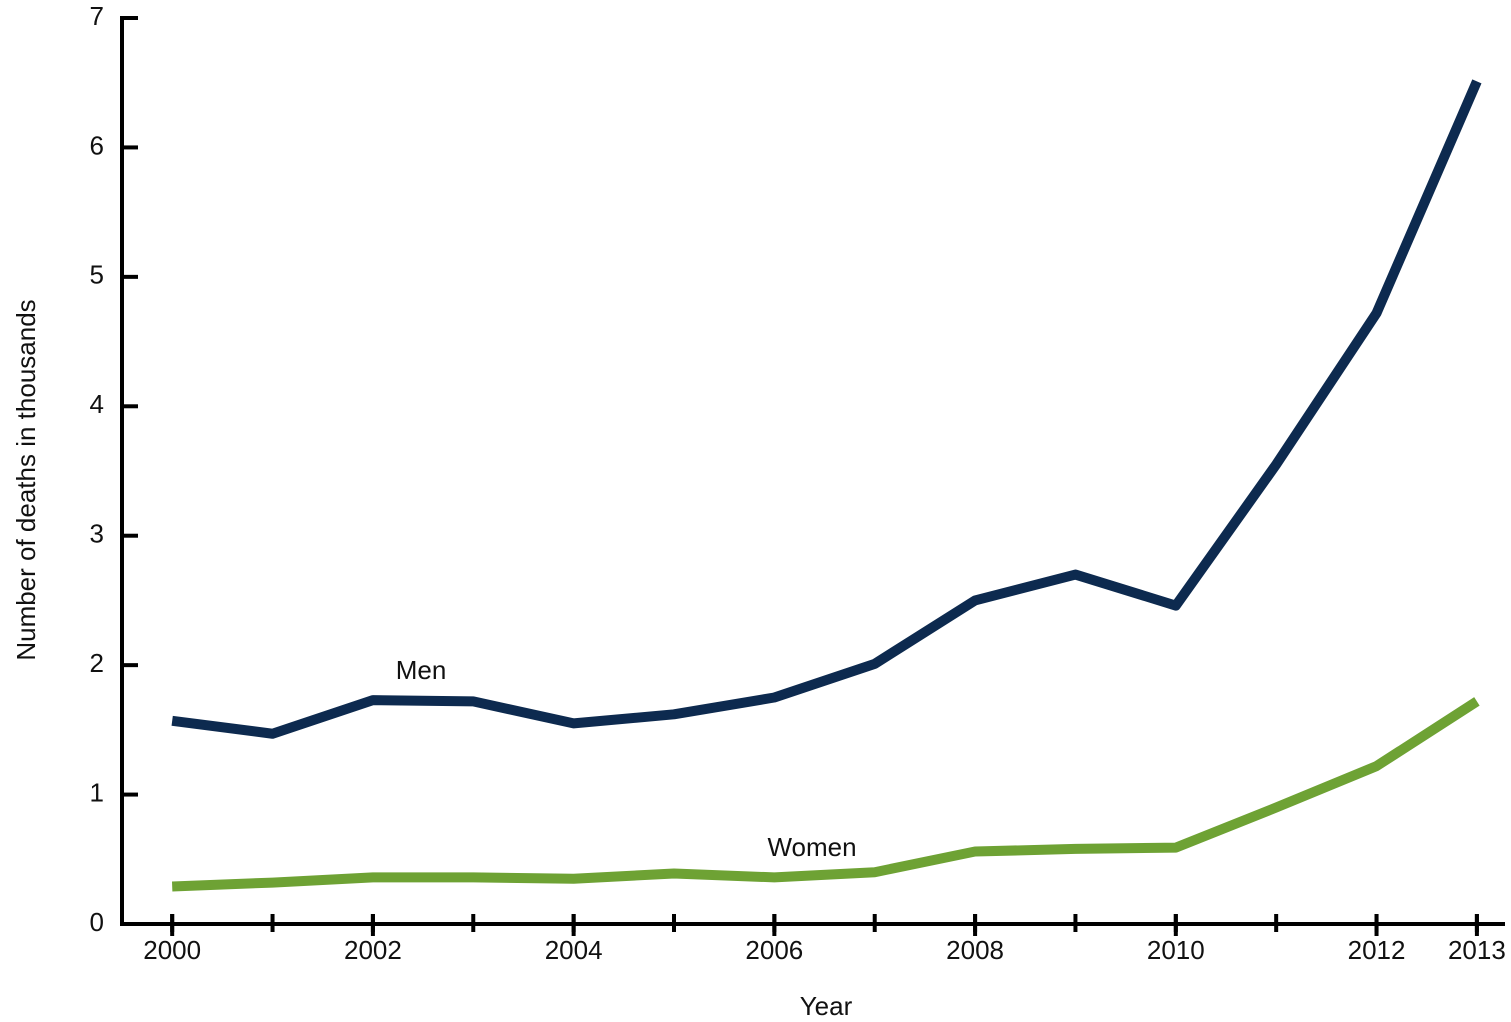 This screenshot has height=1022, width=1511. What do you see at coordinates (97, 275) in the screenshot?
I see `y-tick-label: 5` at bounding box center [97, 275].